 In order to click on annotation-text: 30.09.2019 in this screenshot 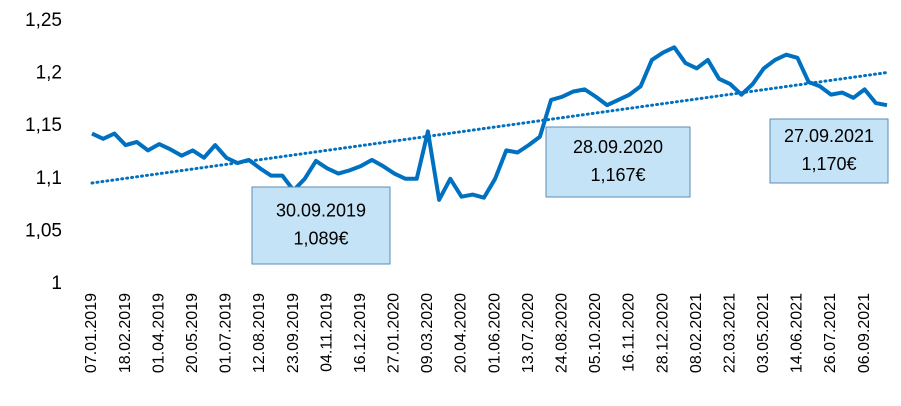, I will do `click(321, 210)`.